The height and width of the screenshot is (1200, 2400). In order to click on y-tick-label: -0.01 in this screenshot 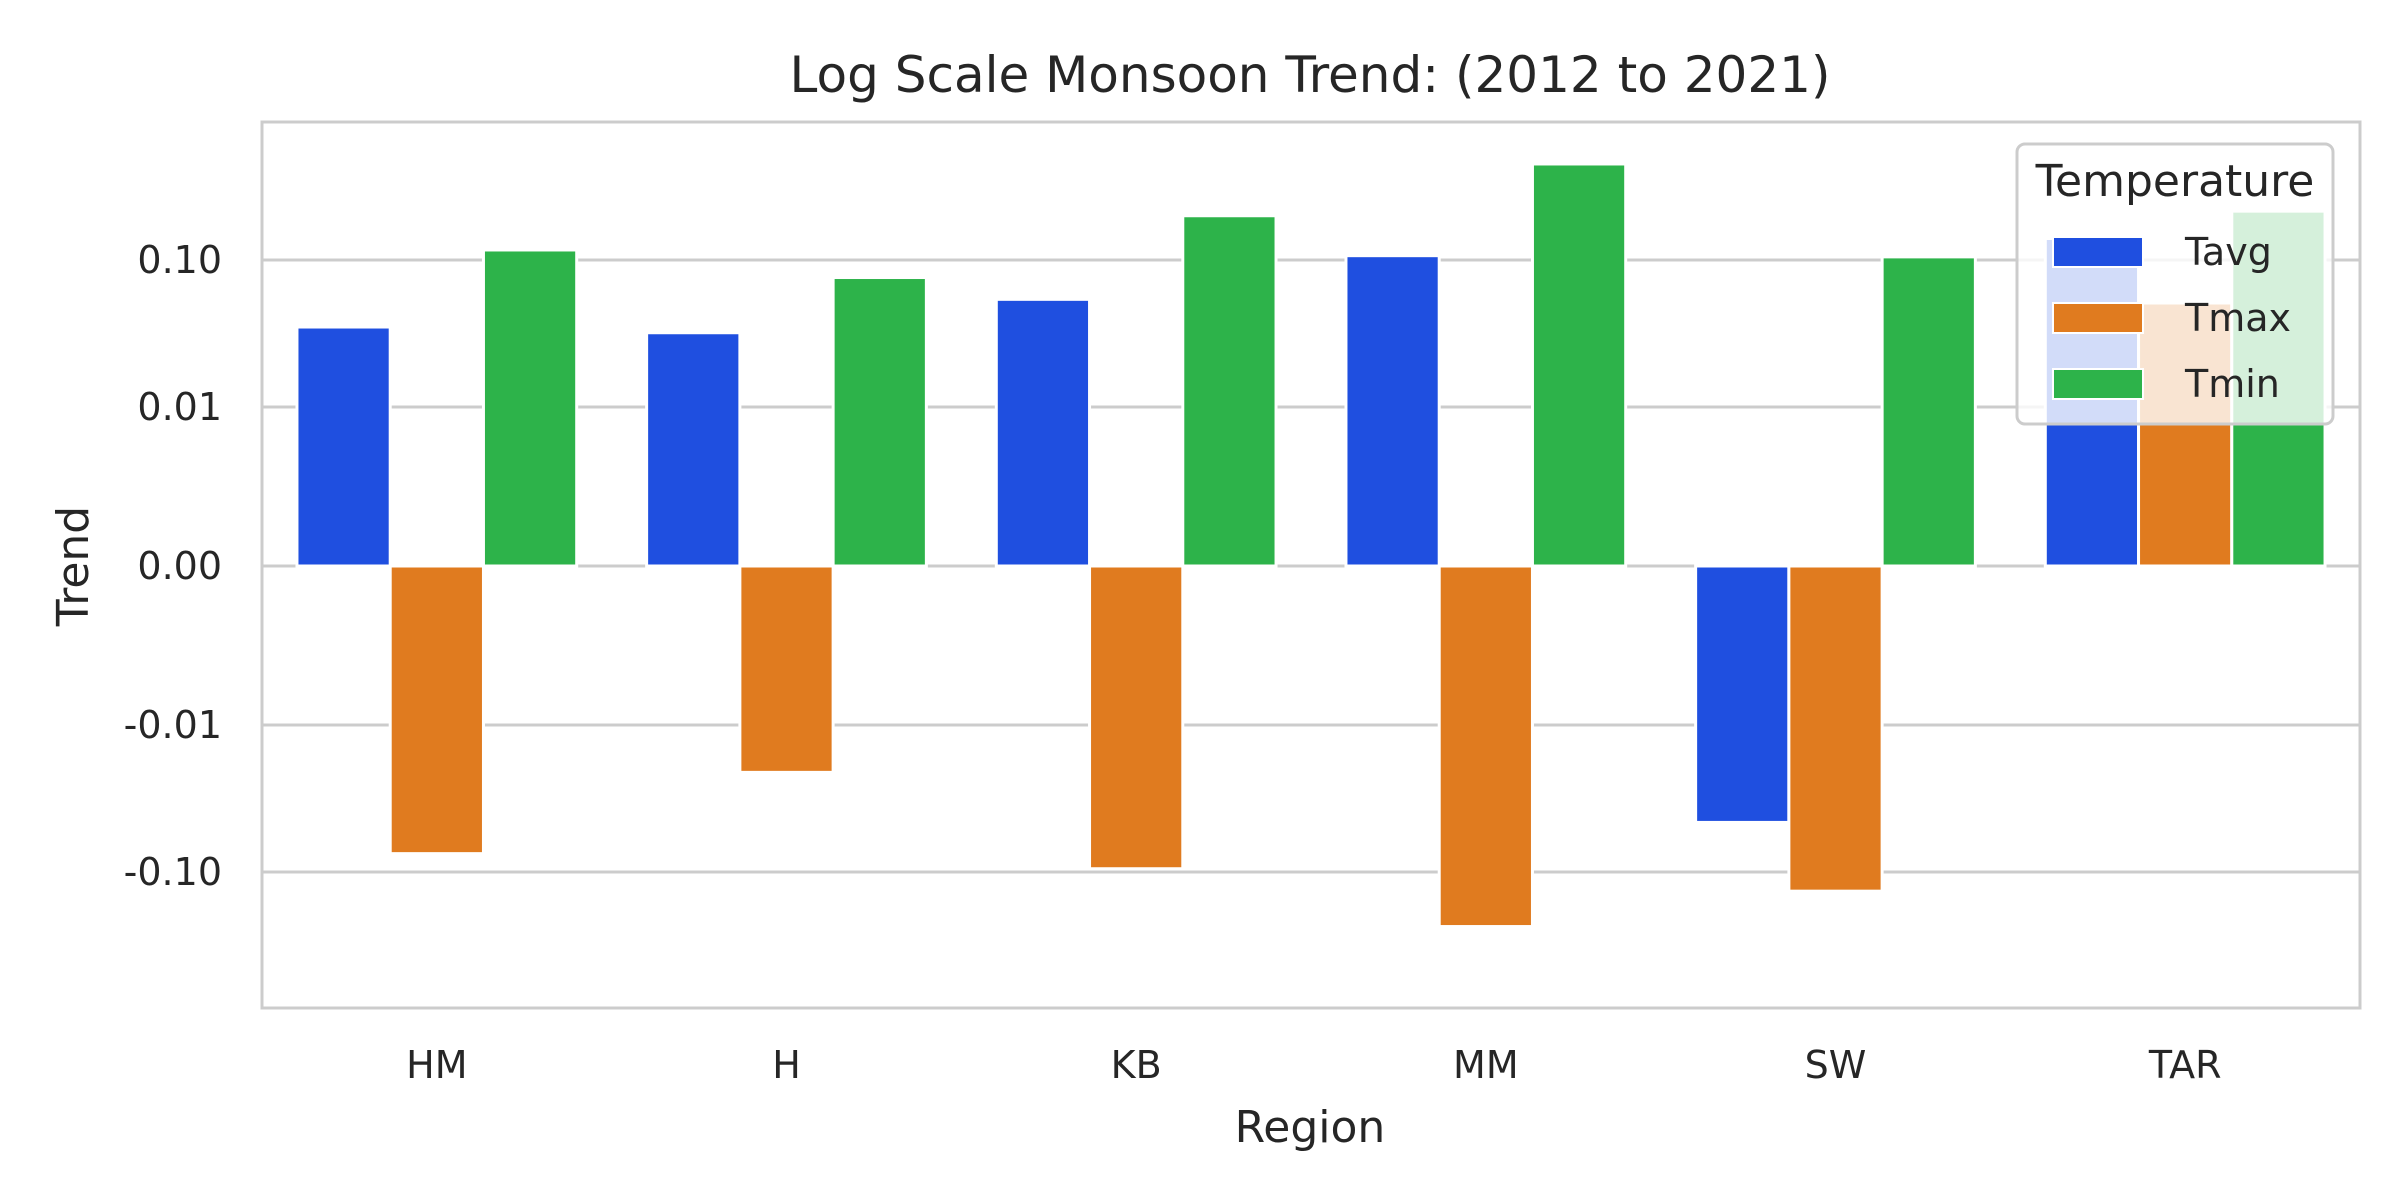, I will do `click(173, 725)`.